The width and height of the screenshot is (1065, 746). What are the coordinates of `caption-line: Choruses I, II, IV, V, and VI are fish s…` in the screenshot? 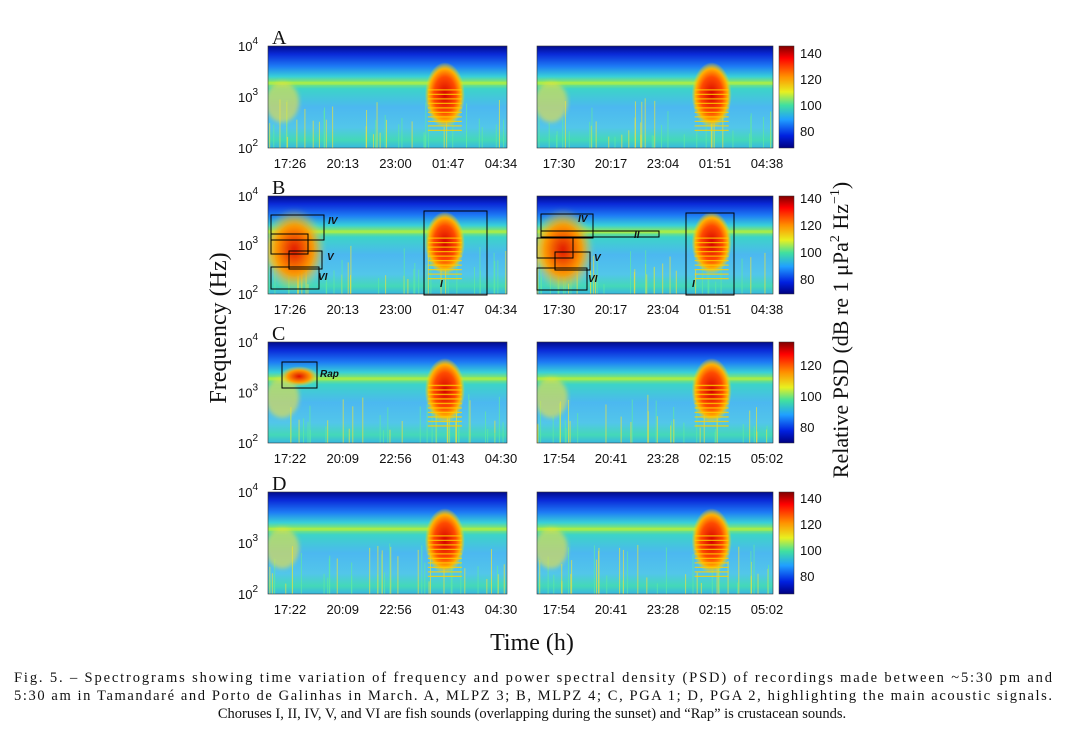 It's located at (532, 714).